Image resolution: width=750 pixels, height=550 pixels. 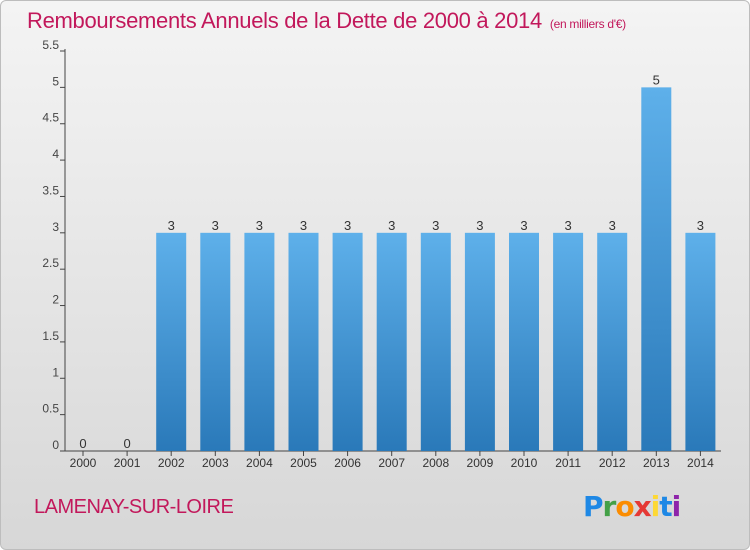 What do you see at coordinates (347, 463) in the screenshot?
I see `x-tick-label: 2006` at bounding box center [347, 463].